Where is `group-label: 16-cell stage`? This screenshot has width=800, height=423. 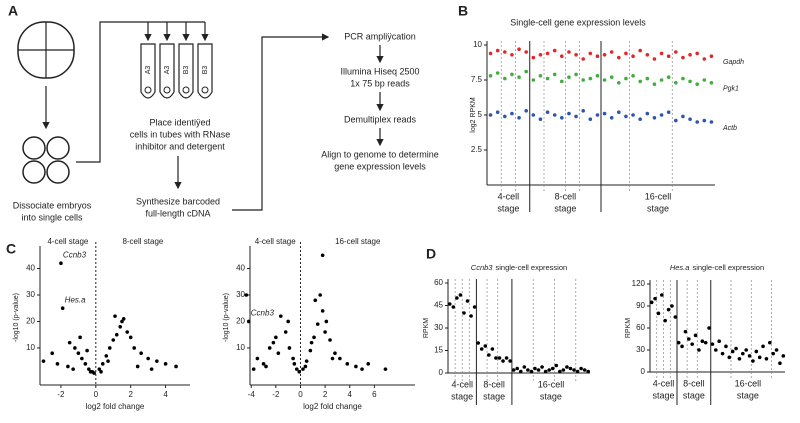
group-label: 16-cell stage is located at coordinates (358, 241).